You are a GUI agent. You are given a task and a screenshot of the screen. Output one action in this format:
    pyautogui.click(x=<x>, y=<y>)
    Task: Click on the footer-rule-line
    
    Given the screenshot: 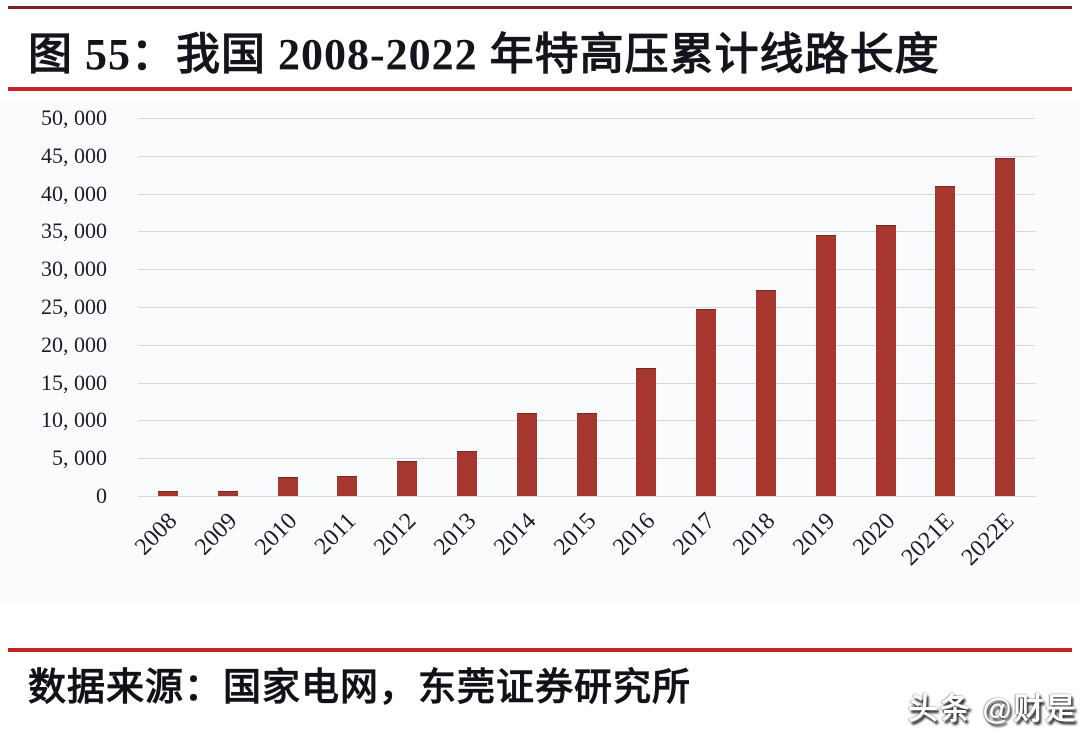 What is the action you would take?
    pyautogui.click(x=540, y=650)
    